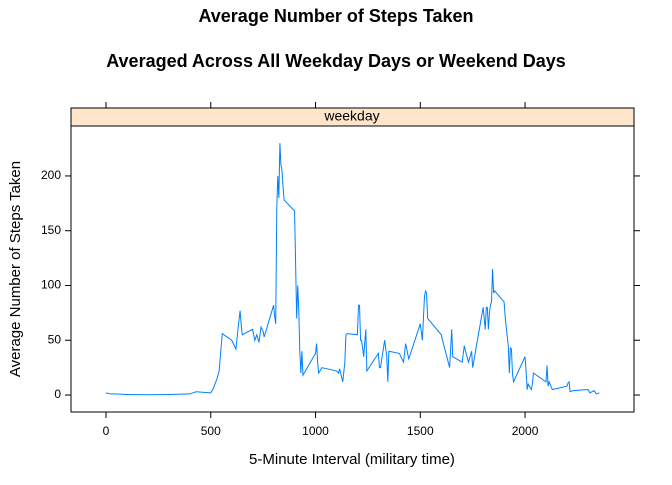  What do you see at coordinates (57, 394) in the screenshot?
I see `y-tick-label: 0` at bounding box center [57, 394].